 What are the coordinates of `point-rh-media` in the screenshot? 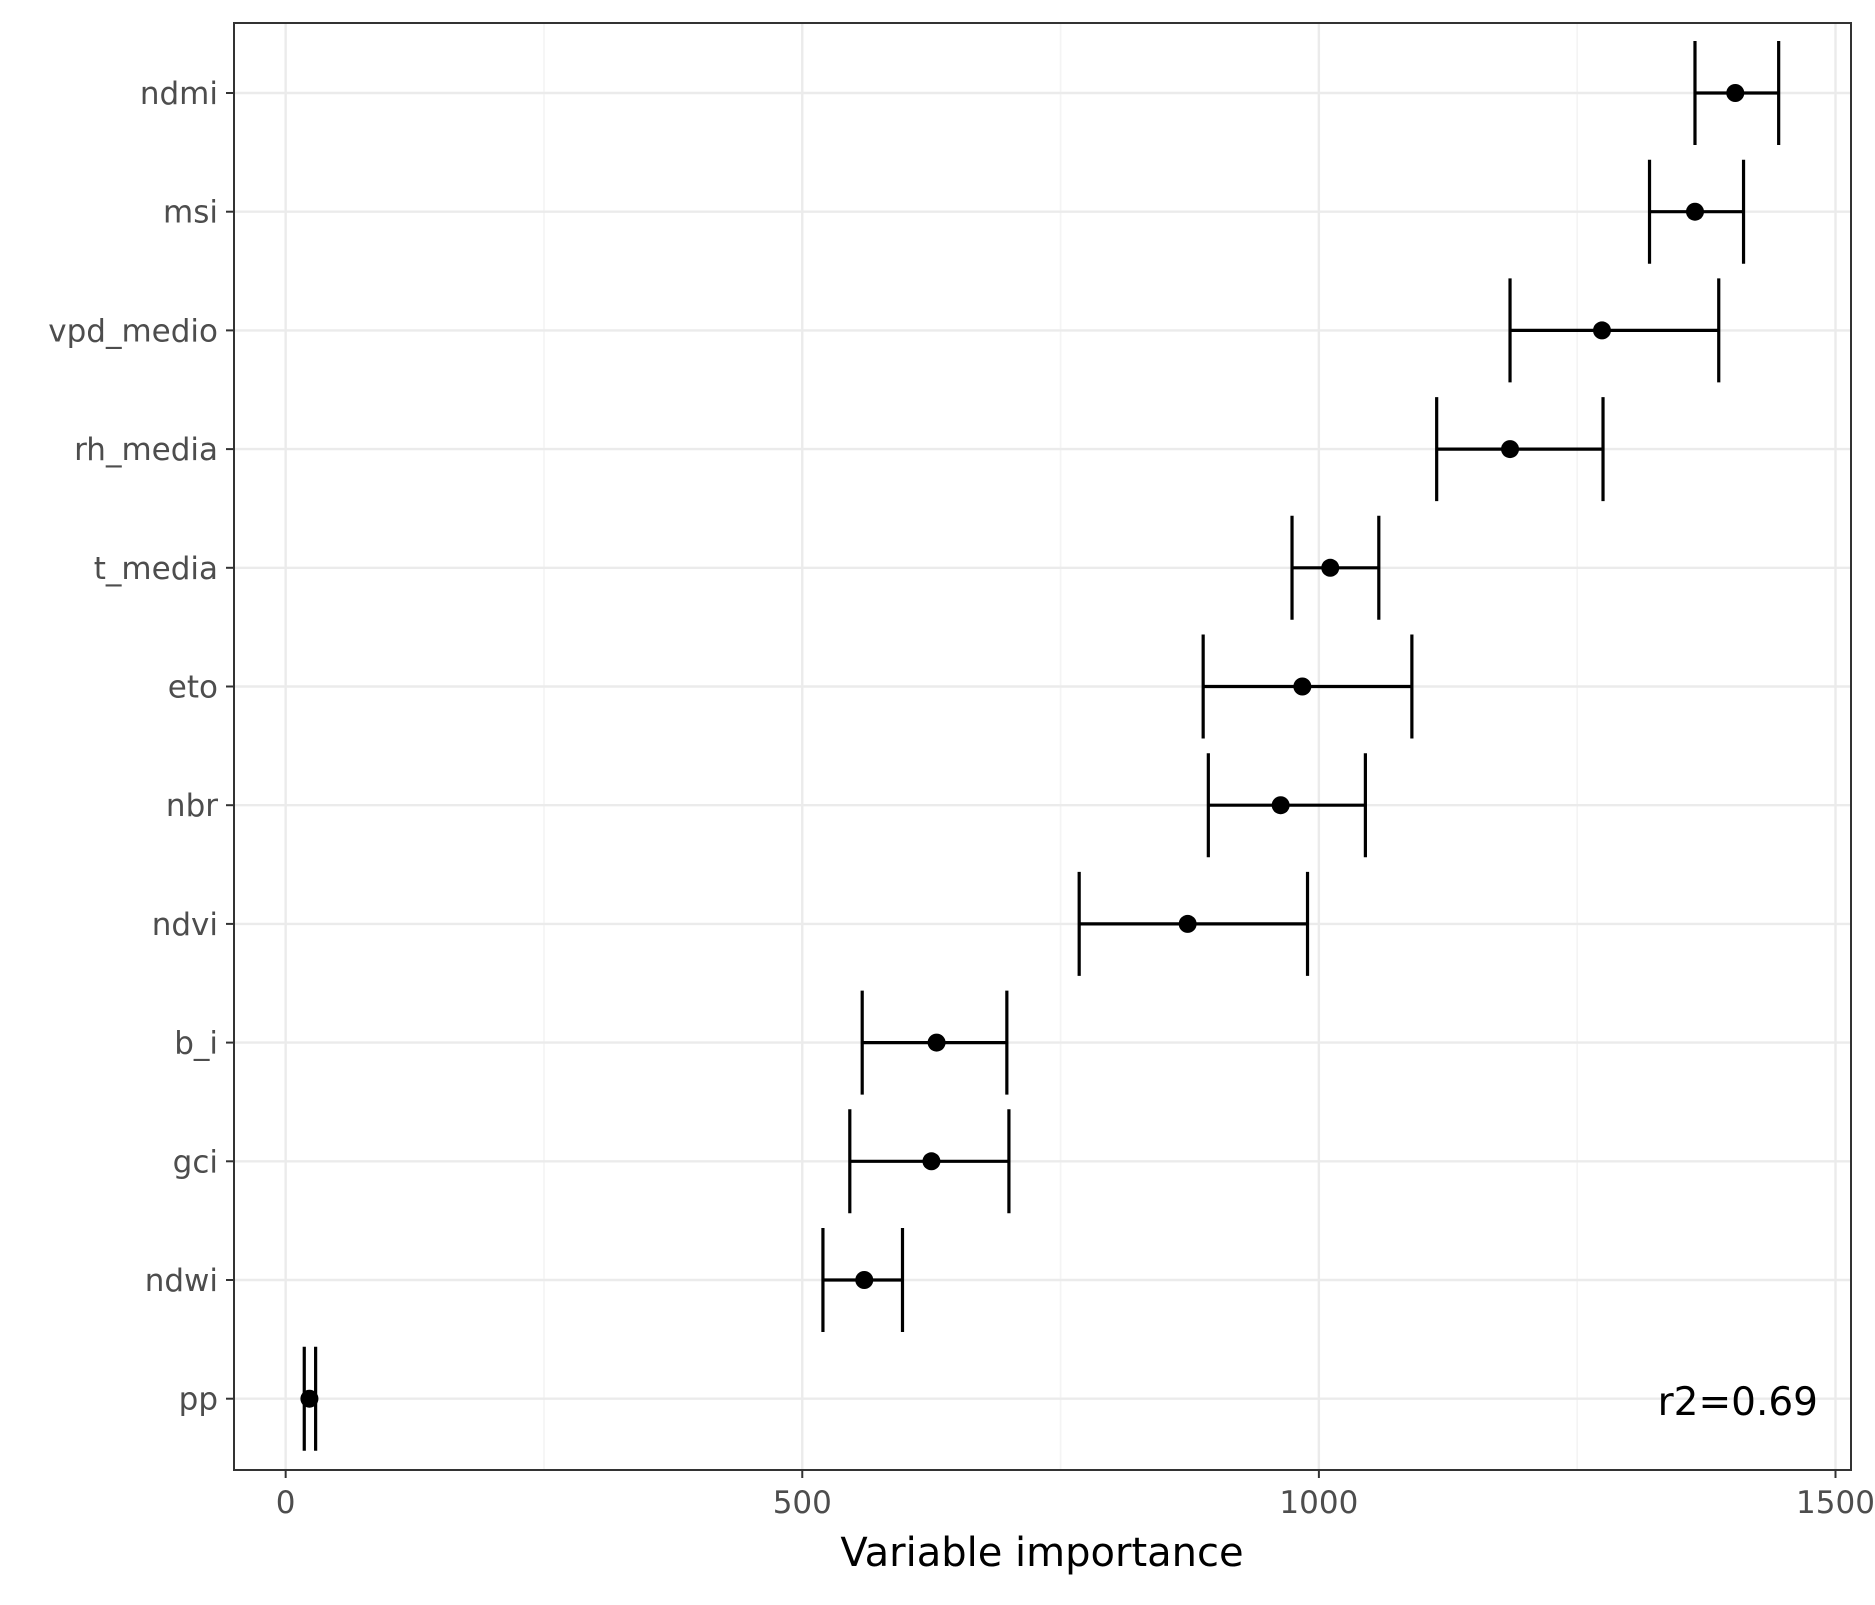 It's located at (1510, 449).